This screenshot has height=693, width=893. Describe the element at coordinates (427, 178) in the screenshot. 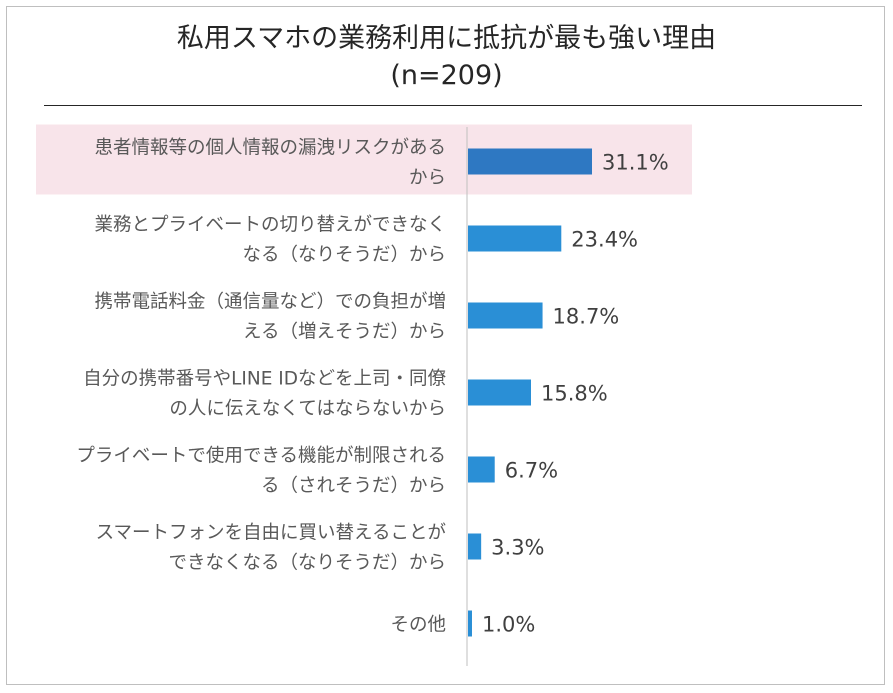

I see `category-label-0-line-1: から` at that location.